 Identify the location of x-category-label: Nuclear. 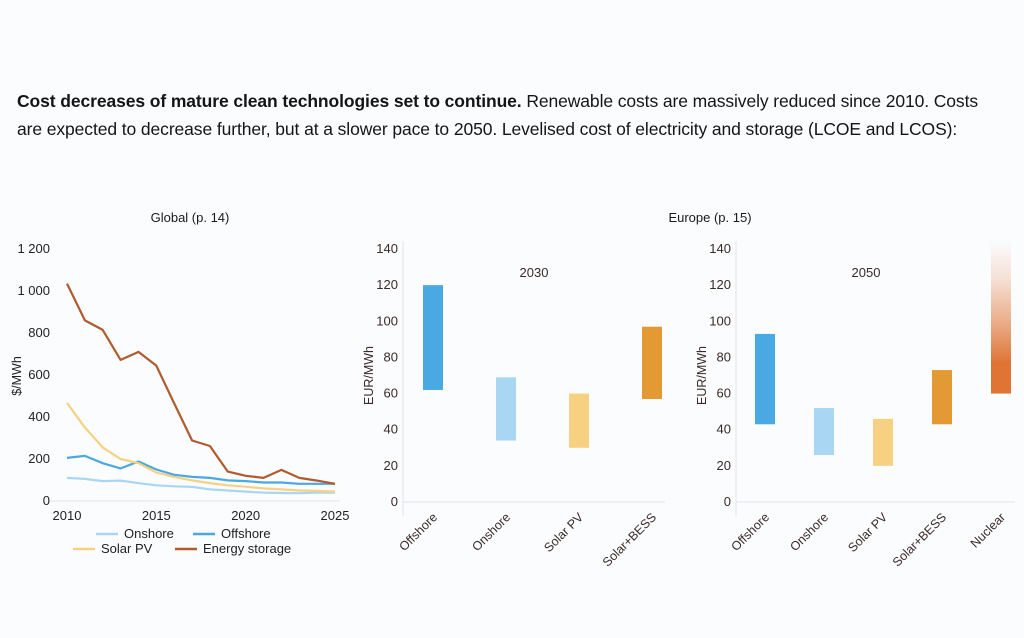
(988, 530).